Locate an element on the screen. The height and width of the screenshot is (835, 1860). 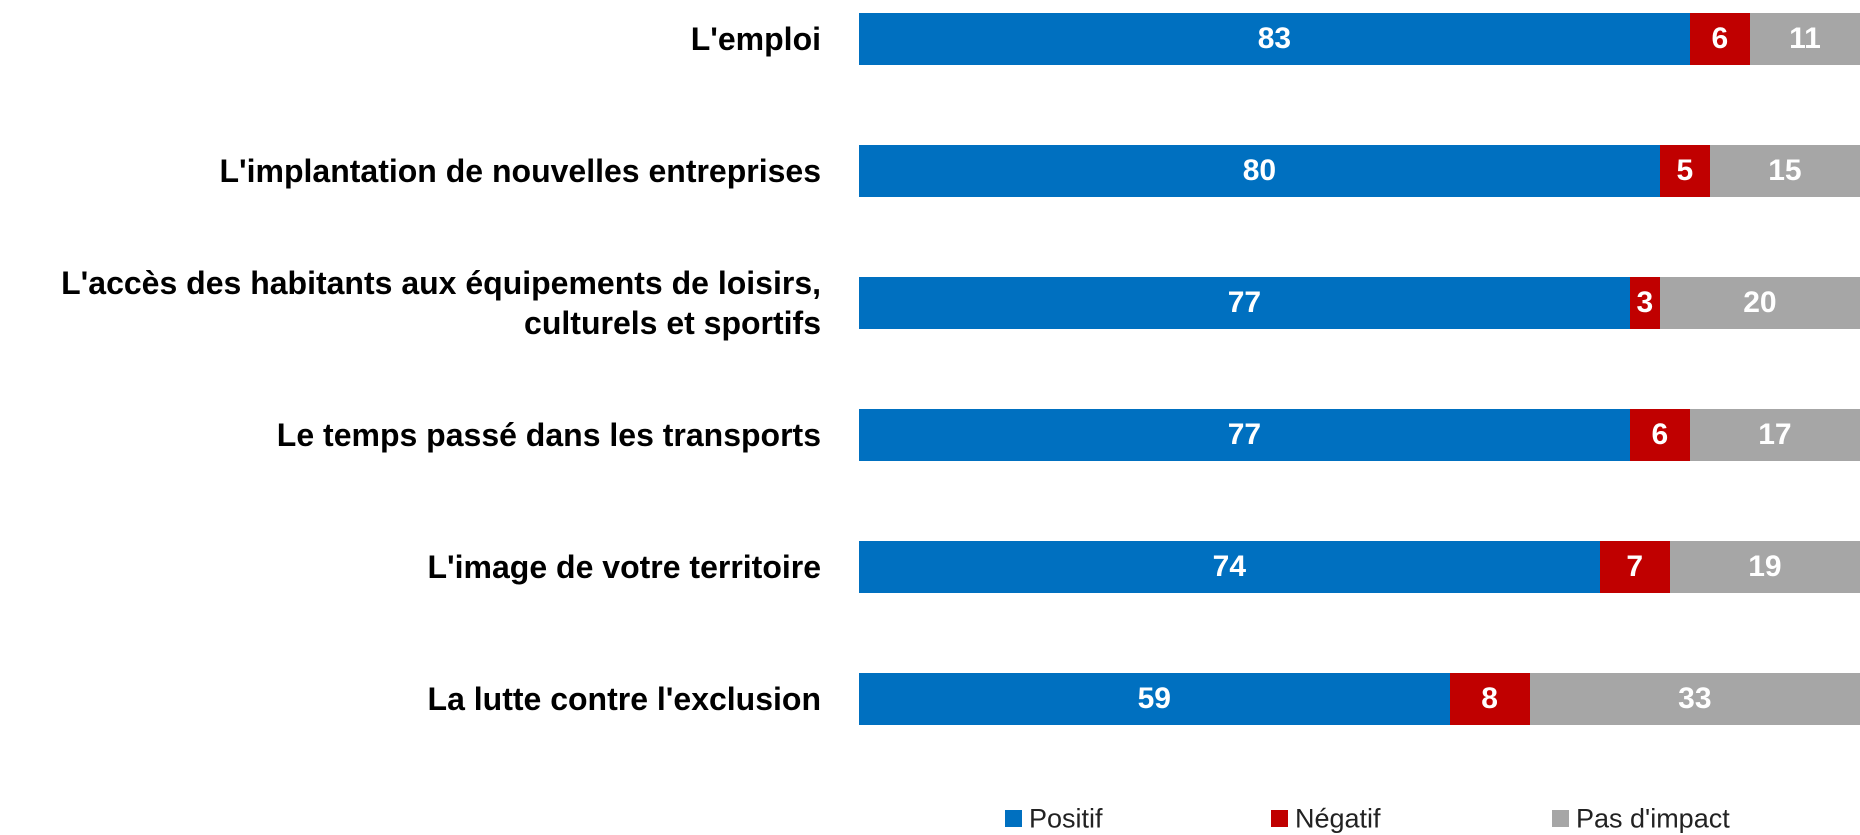
value-label: 15 is located at coordinates (1785, 170).